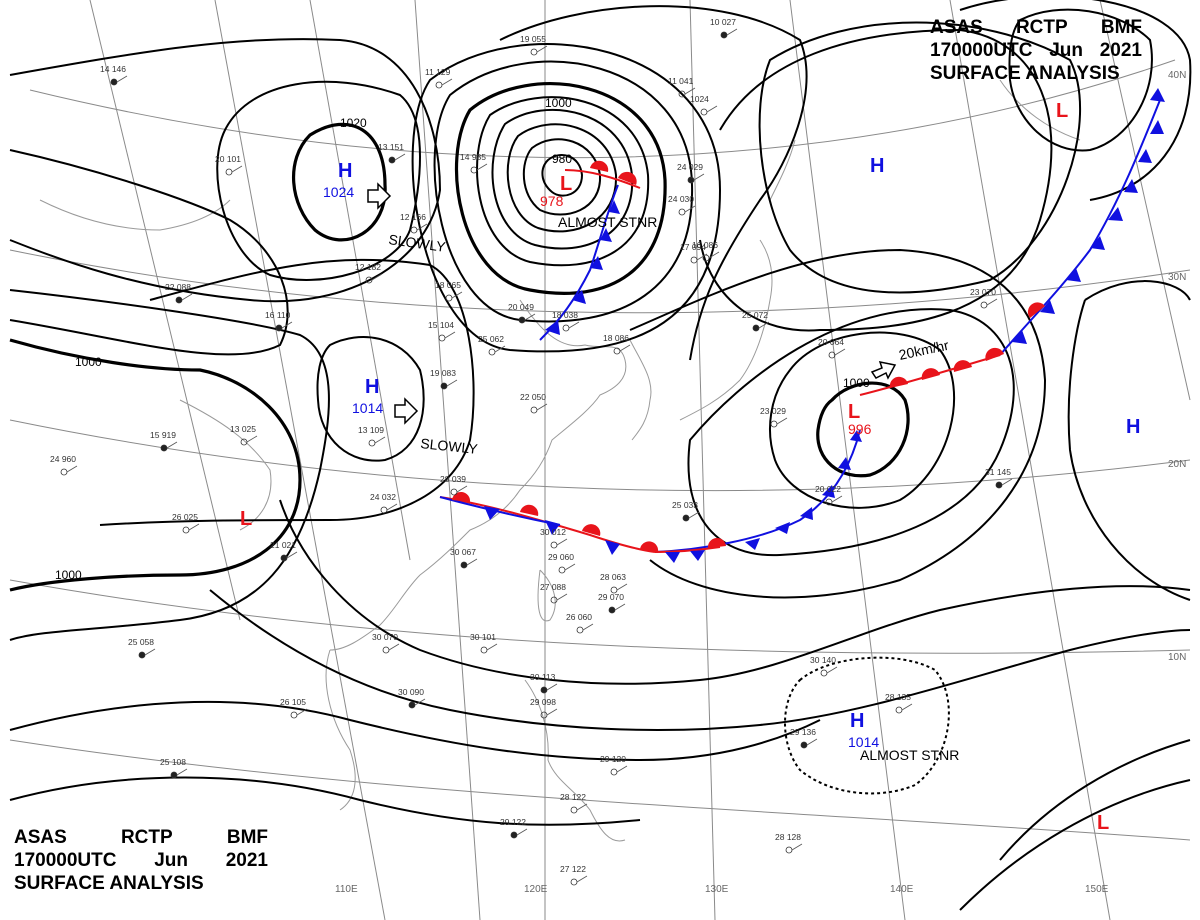 The image size is (1200, 920). I want to click on station-obs-text: 30 113, so click(543, 677).